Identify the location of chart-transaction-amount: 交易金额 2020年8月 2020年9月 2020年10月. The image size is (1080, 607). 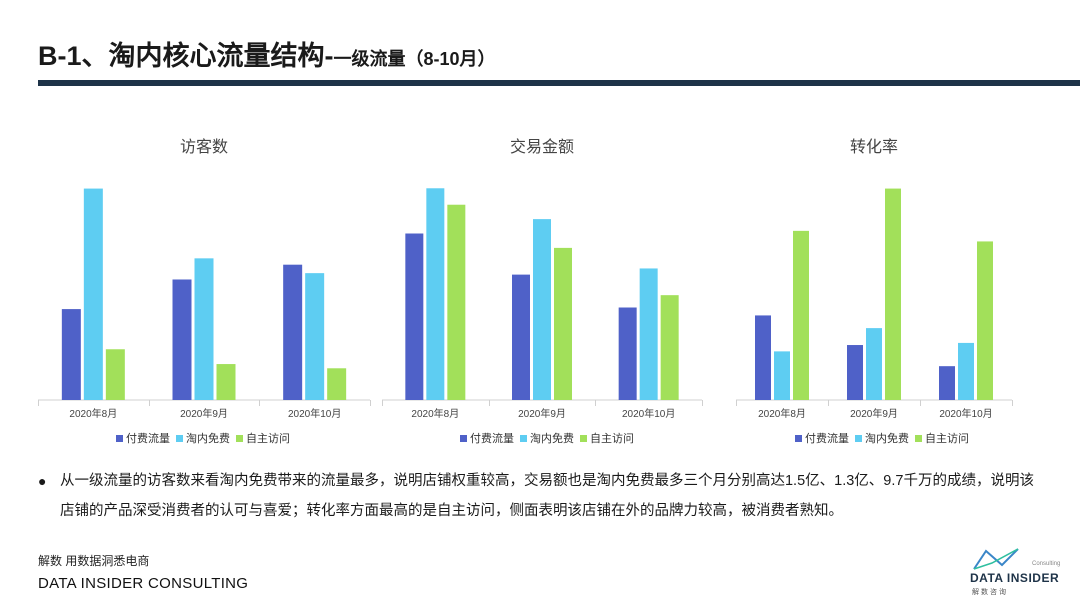
(542, 275).